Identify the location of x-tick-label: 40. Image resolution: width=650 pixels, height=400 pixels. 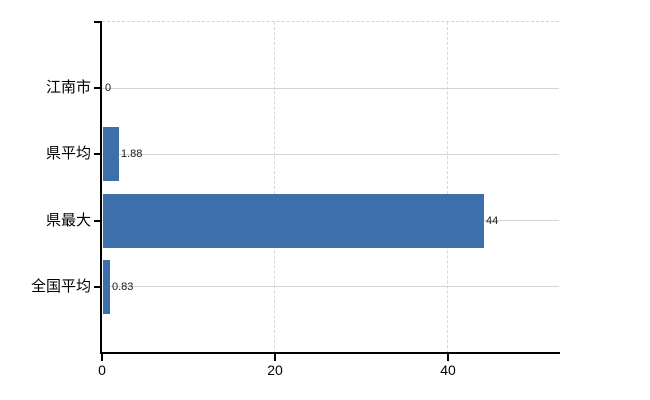
(448, 370).